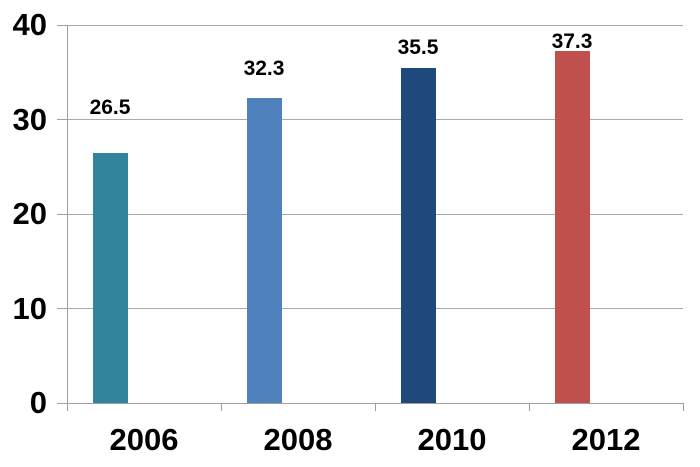  Describe the element at coordinates (264, 250) in the screenshot. I see `bar-2008` at that location.